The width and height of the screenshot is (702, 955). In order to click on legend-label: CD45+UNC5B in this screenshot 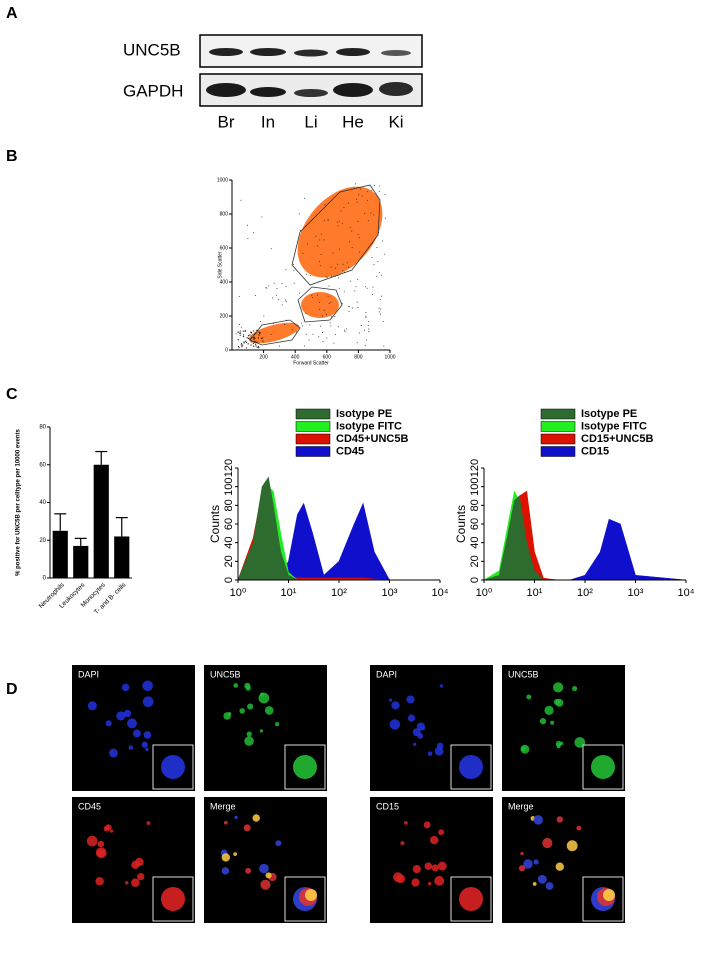, I will do `click(372, 439)`.